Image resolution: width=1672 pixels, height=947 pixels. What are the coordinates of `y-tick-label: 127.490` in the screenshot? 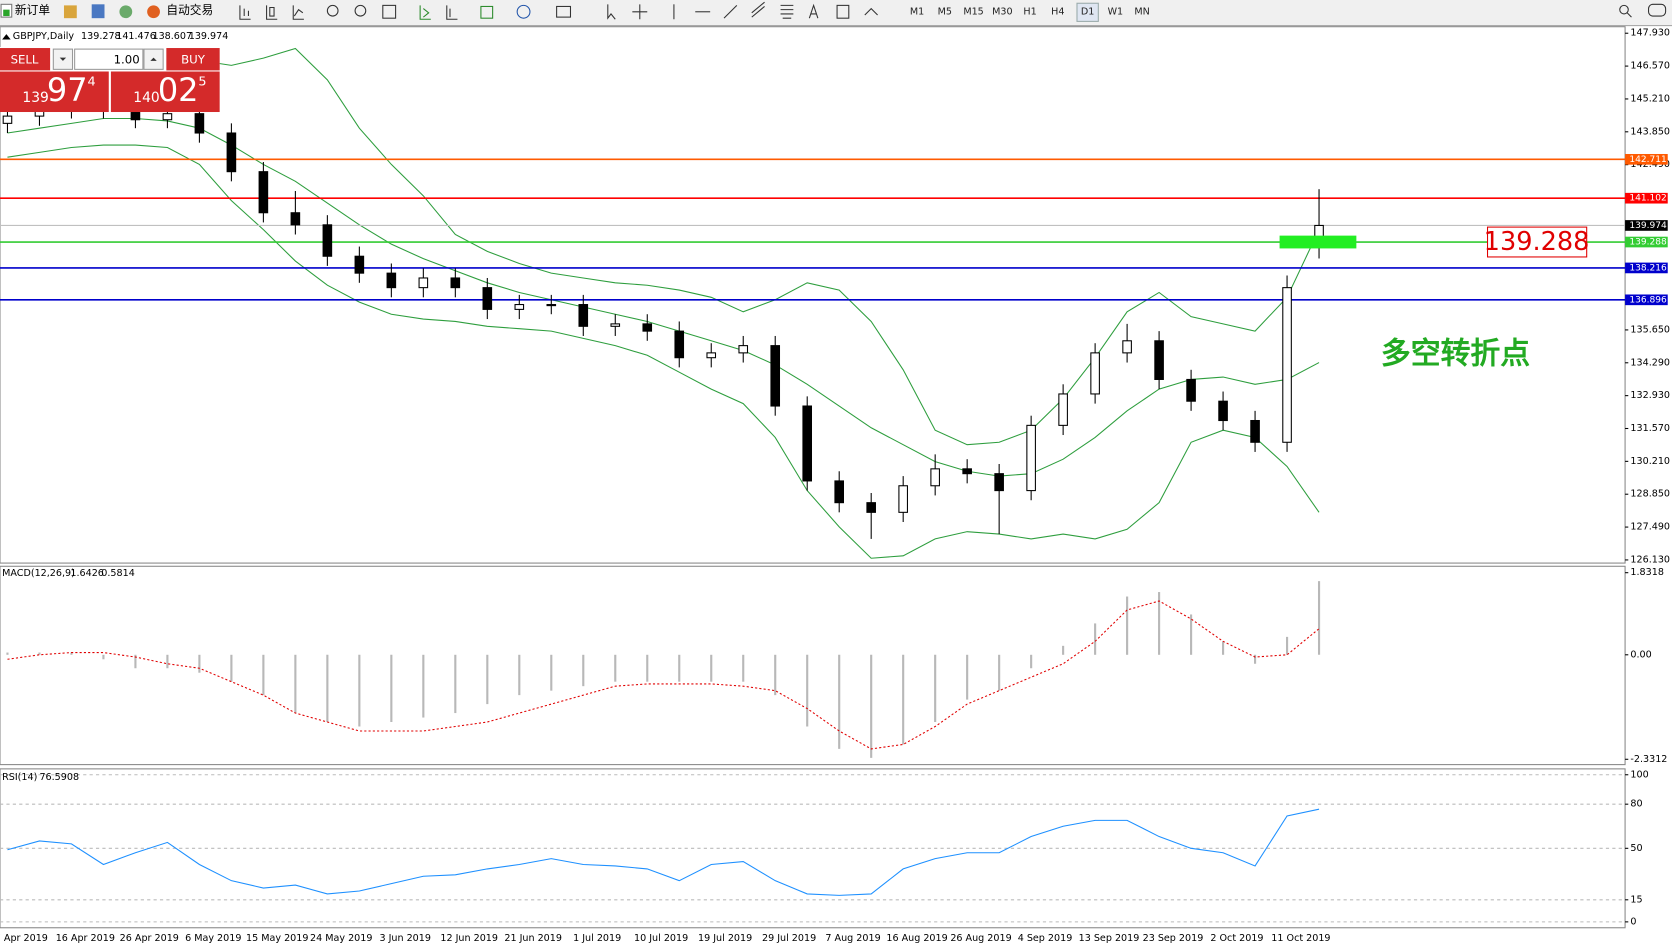 It's located at (1650, 527).